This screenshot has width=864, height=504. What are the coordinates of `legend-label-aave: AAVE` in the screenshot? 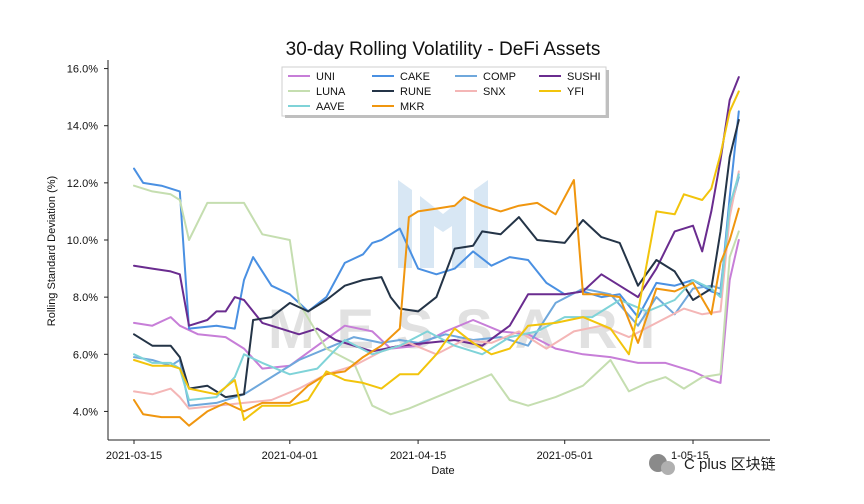 It's located at (330, 107).